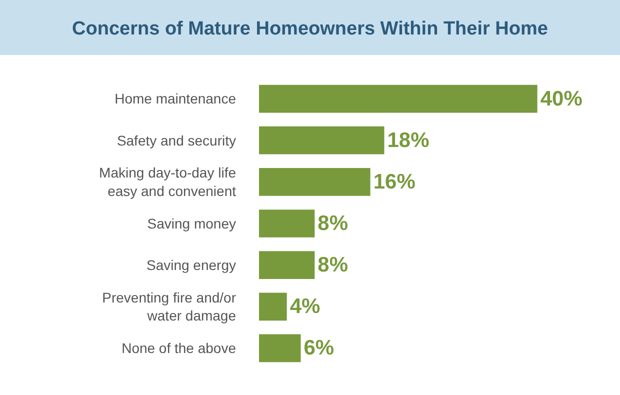 Image resolution: width=620 pixels, height=395 pixels. Describe the element at coordinates (175, 98) in the screenshot. I see `y-tick-label: Home maintenance` at that location.